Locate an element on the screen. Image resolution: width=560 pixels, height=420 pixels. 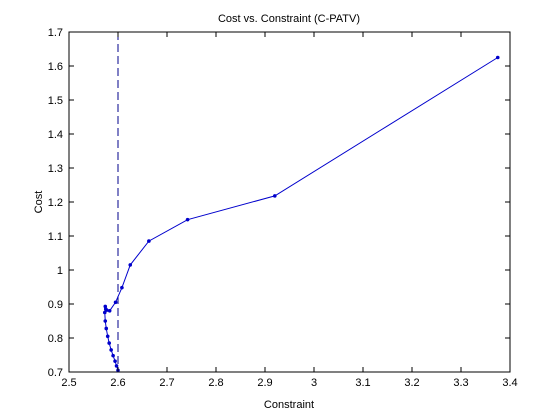
x-tick-label: 2.8 is located at coordinates (215, 383).